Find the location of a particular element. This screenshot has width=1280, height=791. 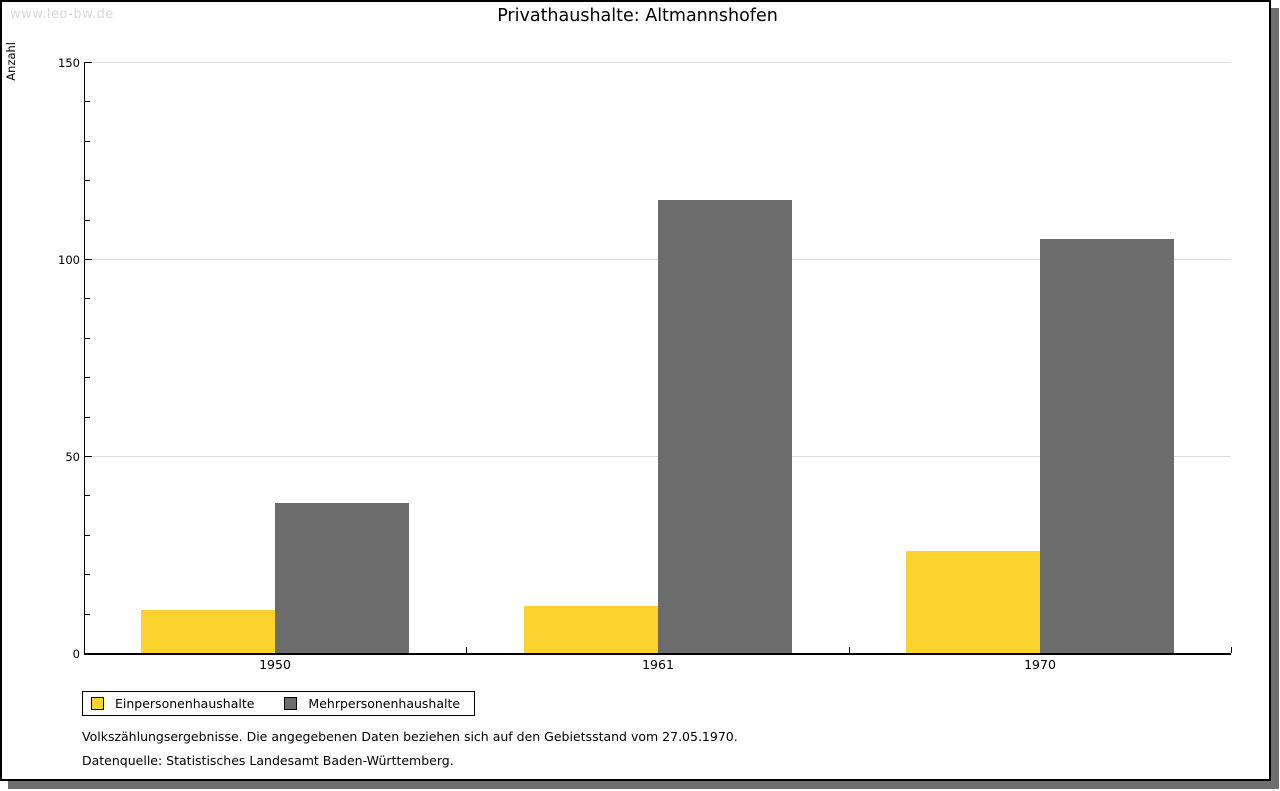

y-tick-label: 0 is located at coordinates (76, 654).